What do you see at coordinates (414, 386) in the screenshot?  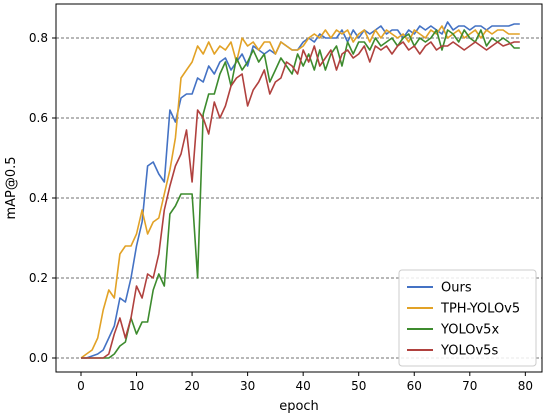 I see `x-tick-label: 60` at bounding box center [414, 386].